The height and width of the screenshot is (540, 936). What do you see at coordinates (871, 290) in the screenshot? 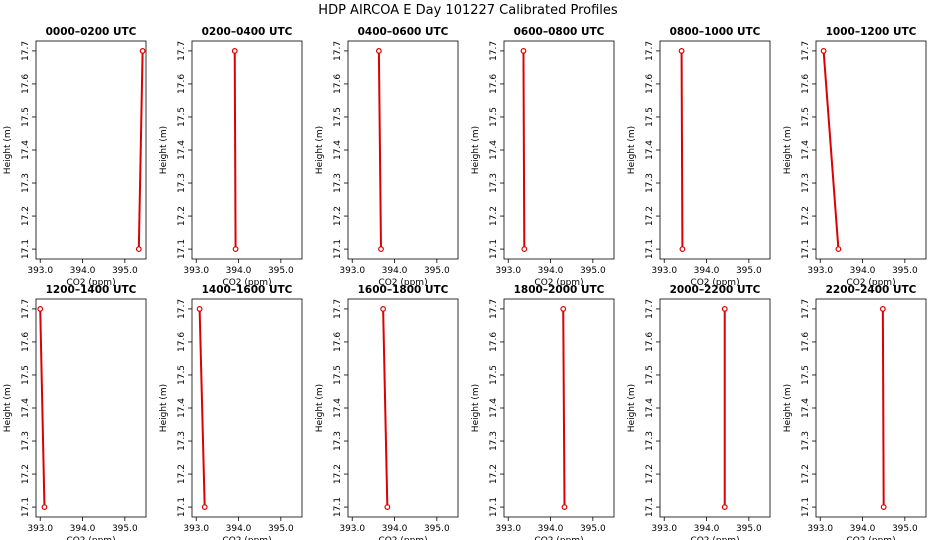
I see `panel-title: 2200–2400 UTC` at bounding box center [871, 290].